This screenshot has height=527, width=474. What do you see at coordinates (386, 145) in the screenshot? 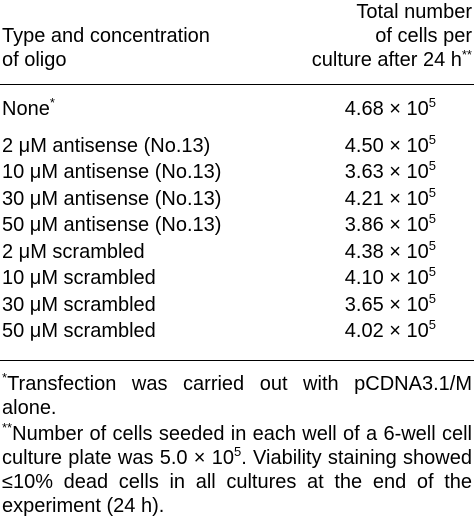
I see `row-value-mantissa: 4.50 × 10` at bounding box center [386, 145].